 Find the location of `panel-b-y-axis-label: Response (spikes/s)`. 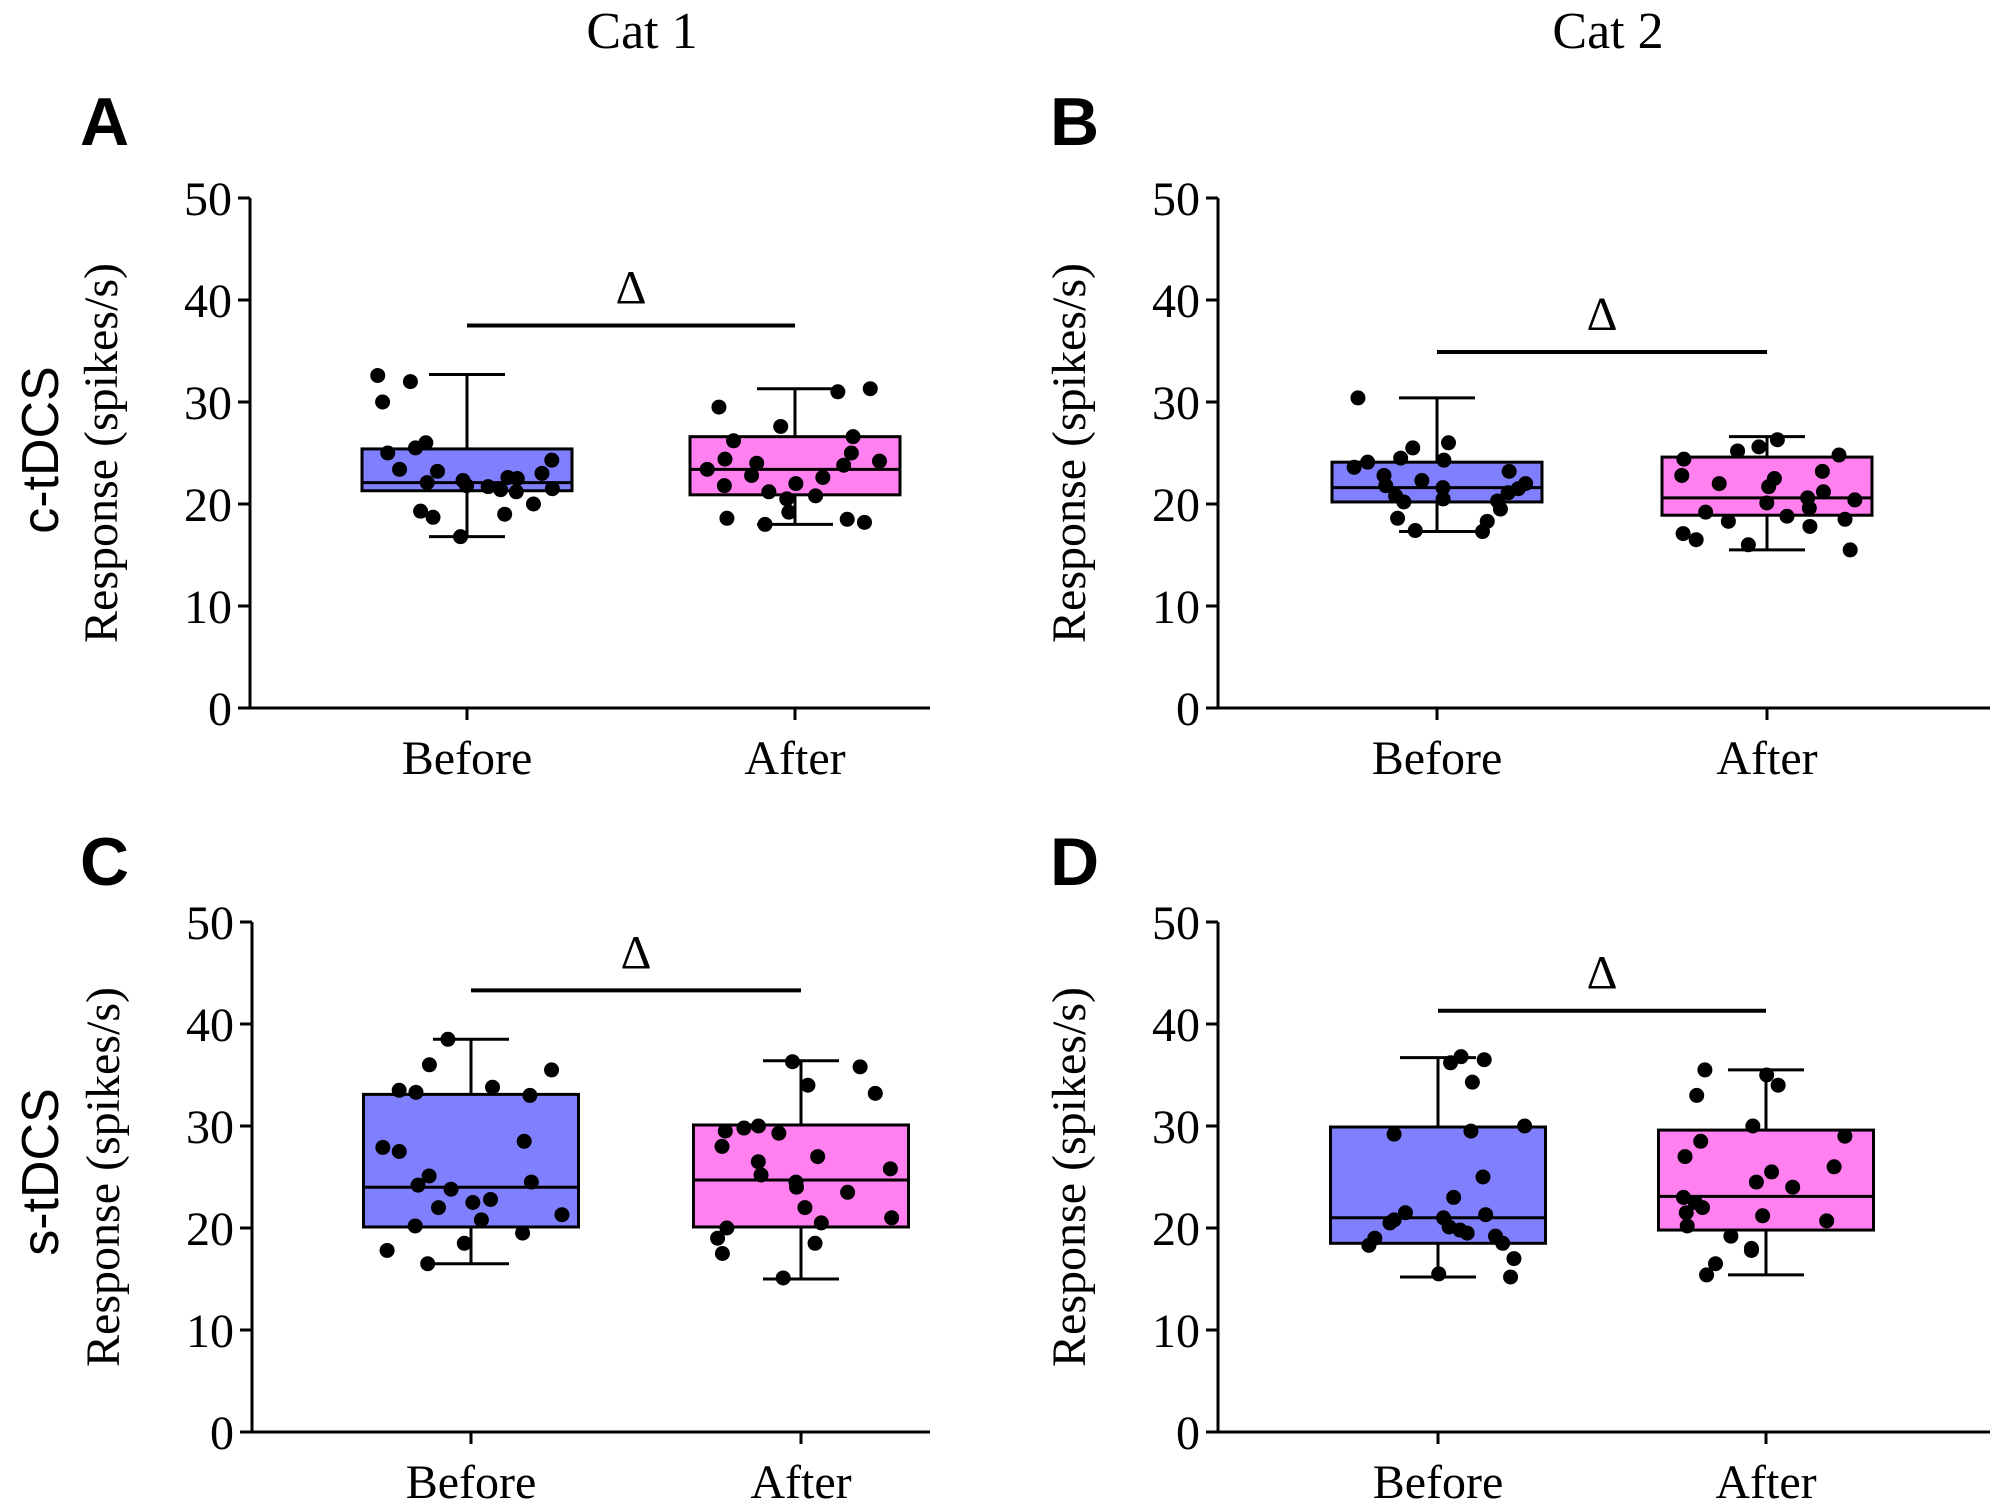

panel-b-y-axis-label: Response (spikes/s) is located at coordinates (1069, 453).